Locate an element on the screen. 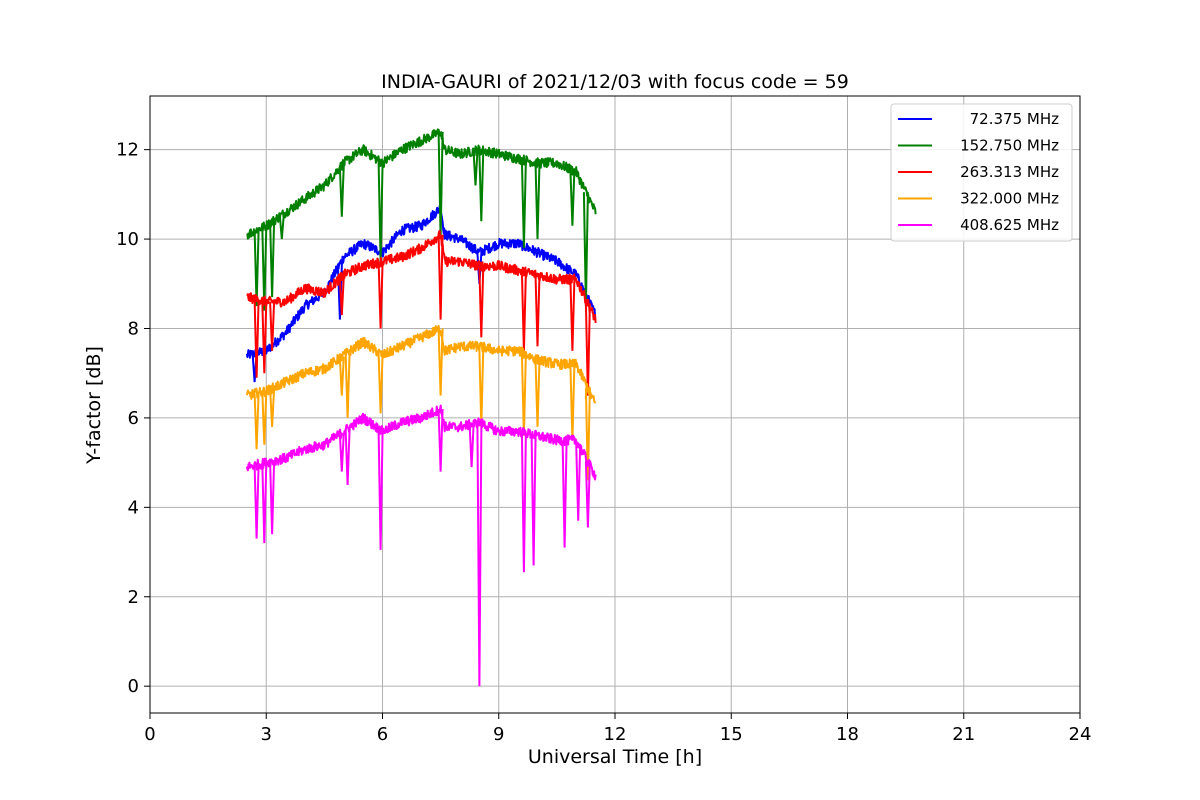 Image resolution: width=1200 pixels, height=800 pixels. x-tick-label: 6 is located at coordinates (382, 734).